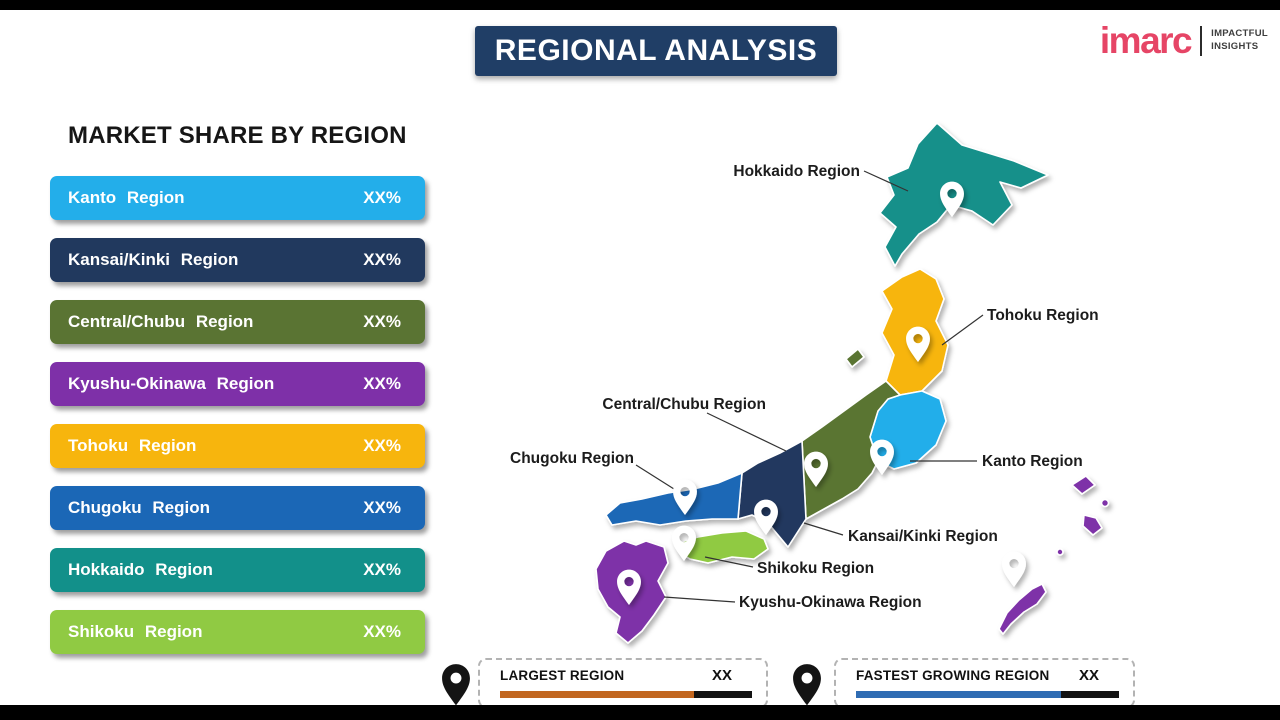  Describe the element at coordinates (140, 569) in the screenshot. I see `region-share-label: Hokkaido Region` at that location.